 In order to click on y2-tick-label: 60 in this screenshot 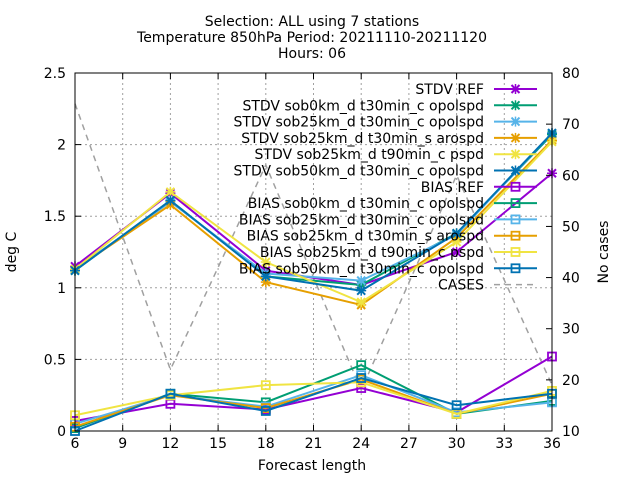, I will do `click(571, 176)`.